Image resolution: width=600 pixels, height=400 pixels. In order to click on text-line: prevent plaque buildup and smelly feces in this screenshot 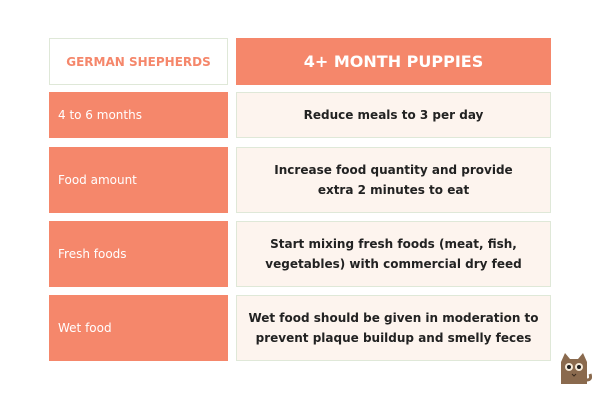, I will do `click(393, 338)`.